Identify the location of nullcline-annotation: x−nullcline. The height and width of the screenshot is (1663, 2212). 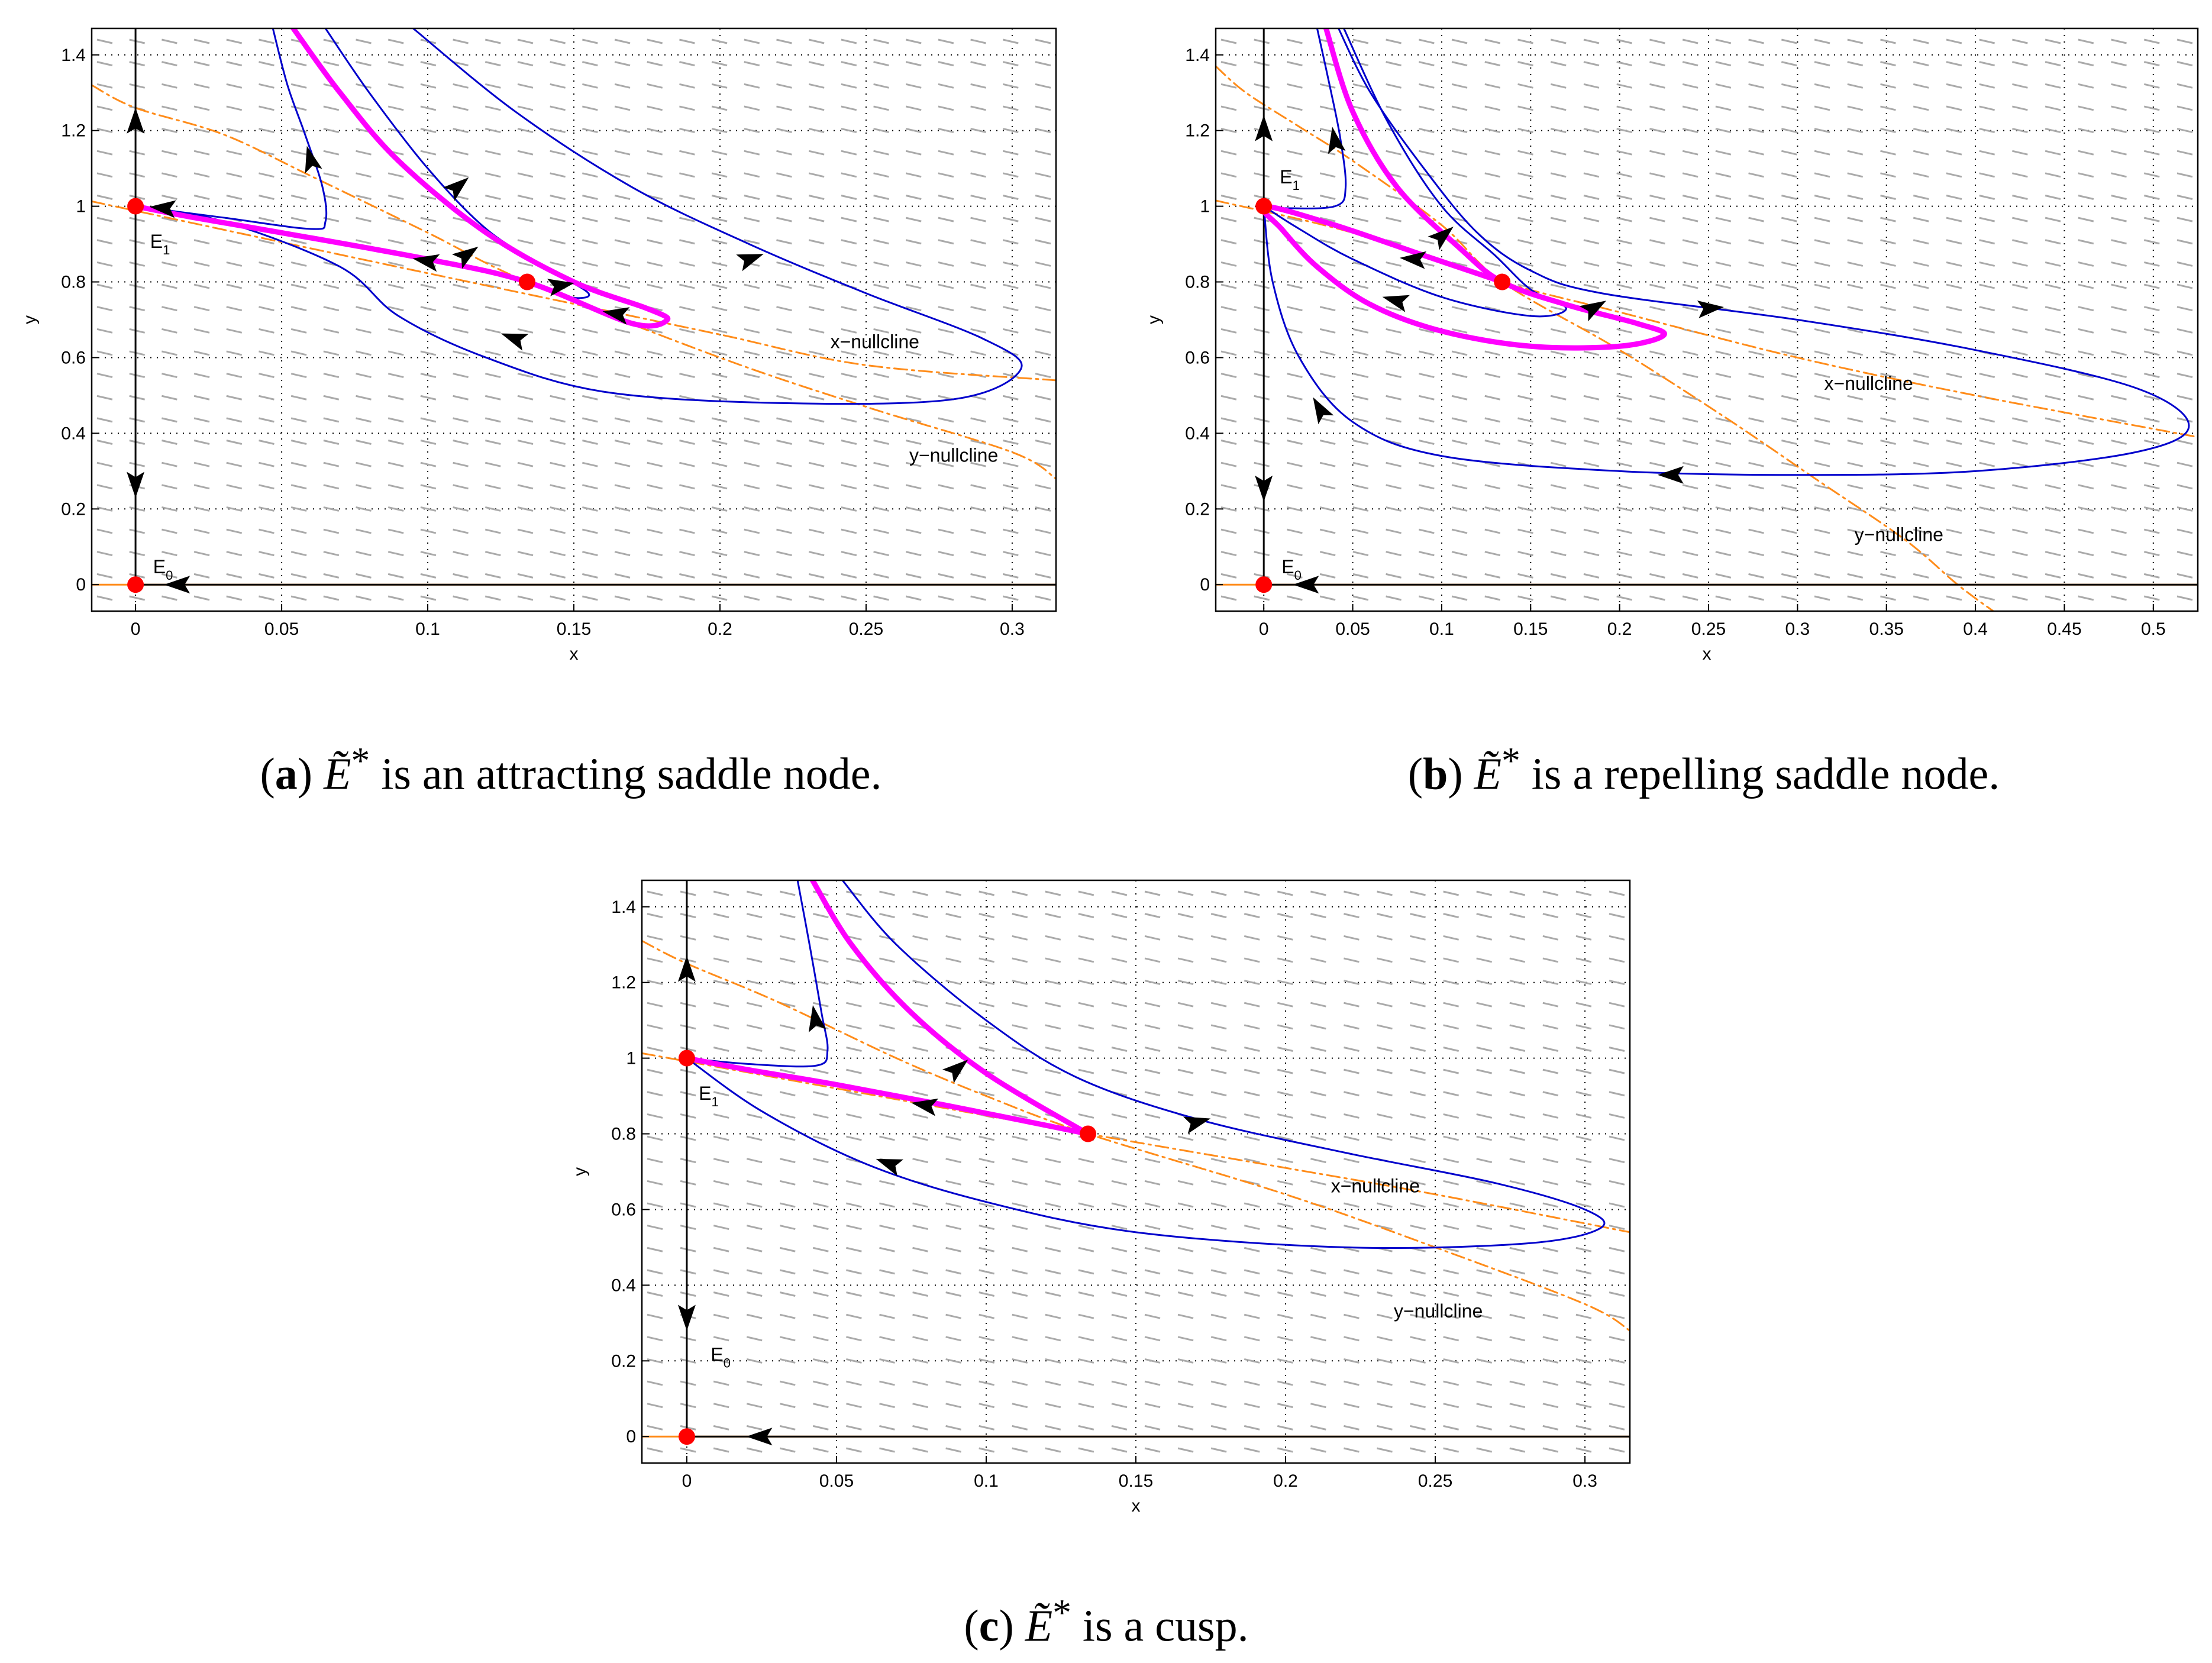
(1869, 383).